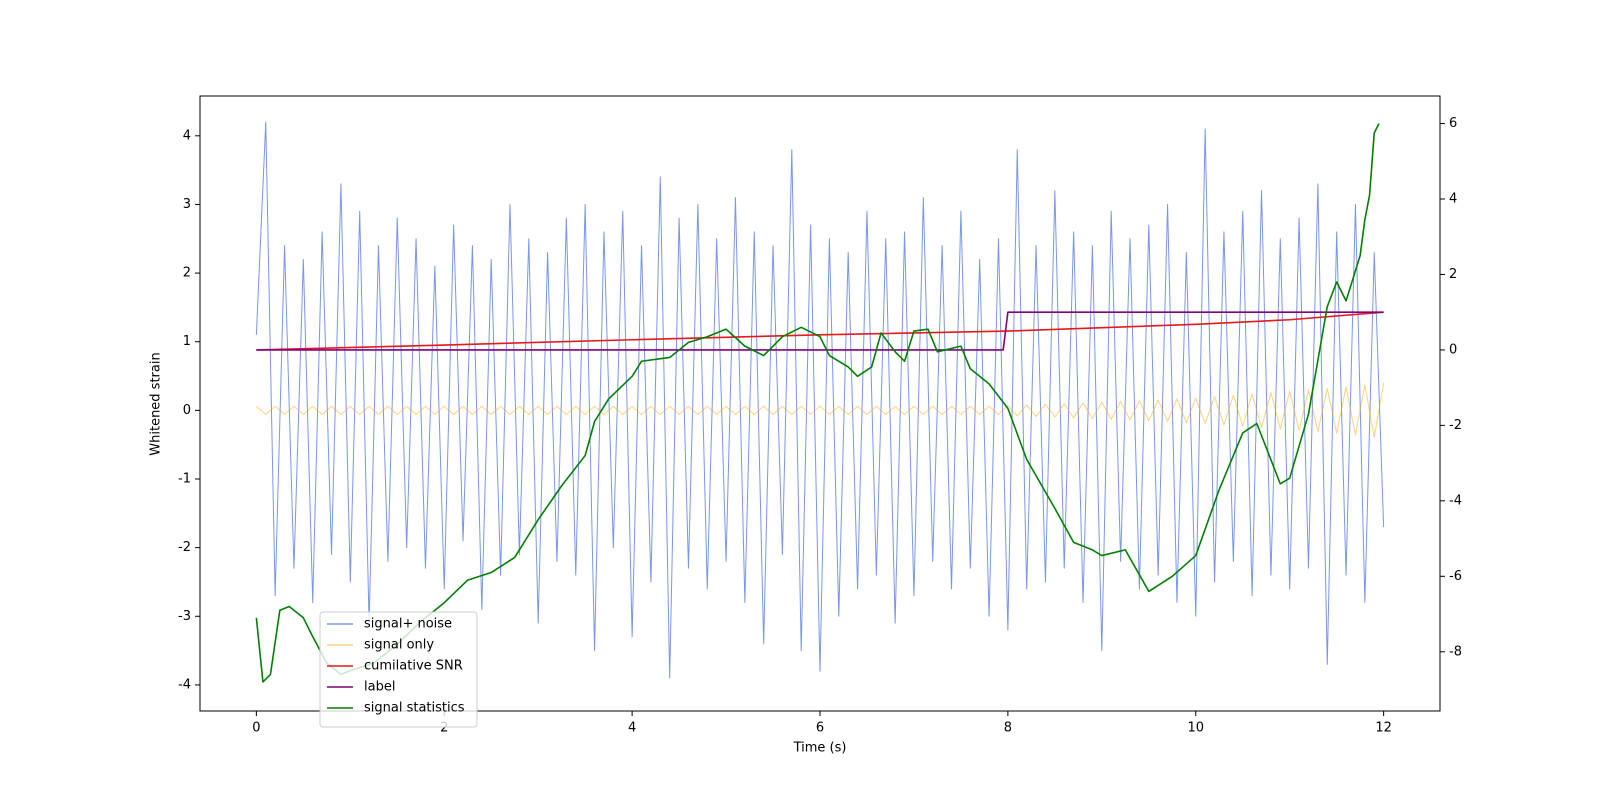 The height and width of the screenshot is (800, 1600). Describe the element at coordinates (1453, 274) in the screenshot. I see `y2-tick-label: 2` at that location.